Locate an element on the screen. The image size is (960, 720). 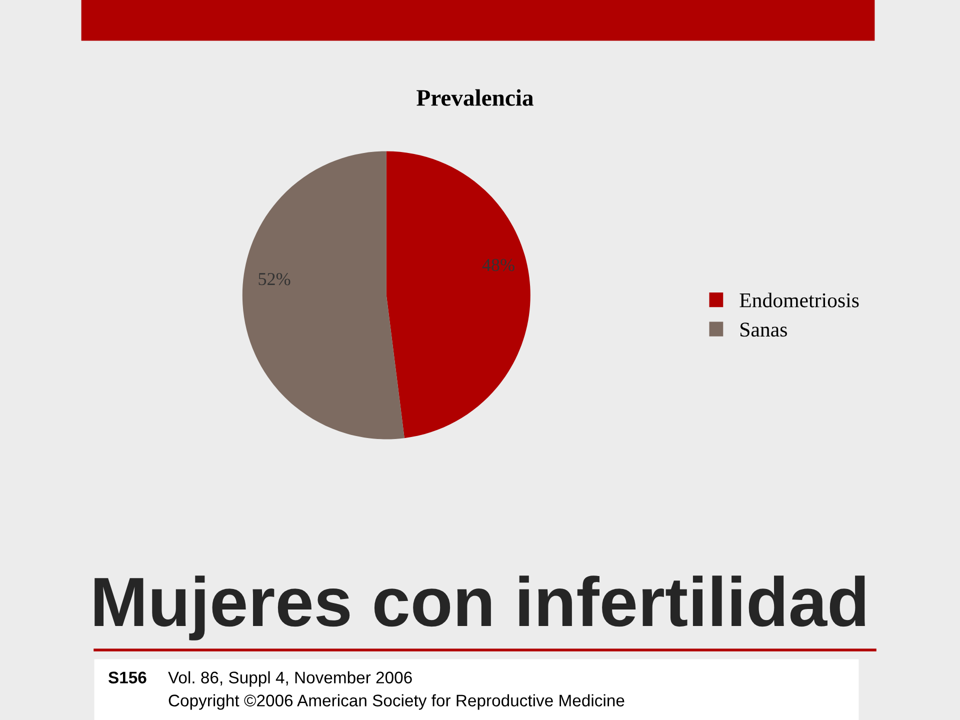
text: Copyright ©2006 American Society for Reproductive Medicine is located at coordinates (396, 702).